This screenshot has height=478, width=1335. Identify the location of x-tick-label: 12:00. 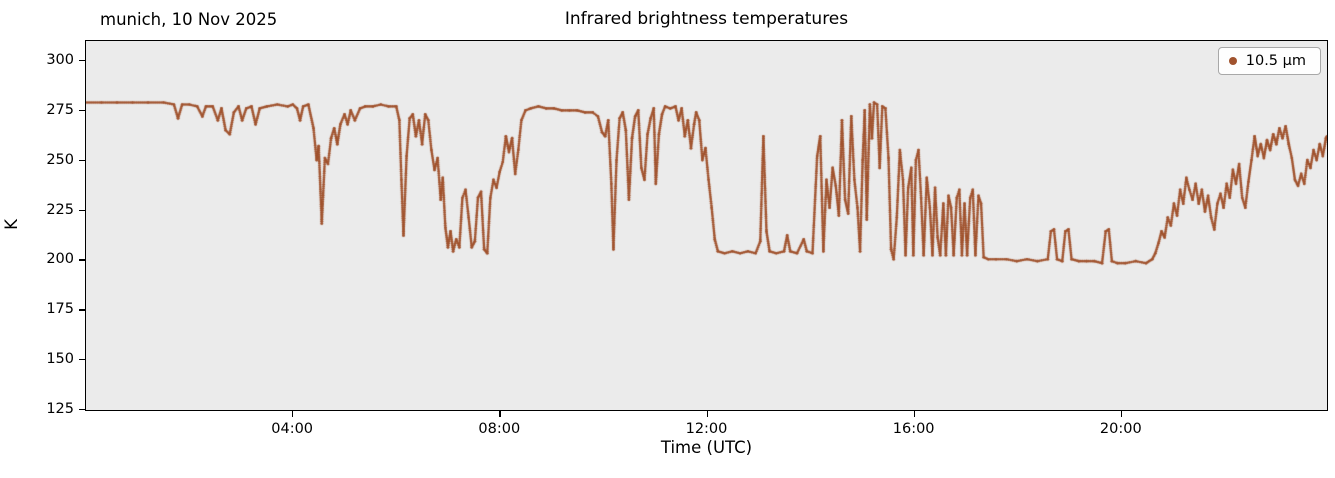
(706, 429).